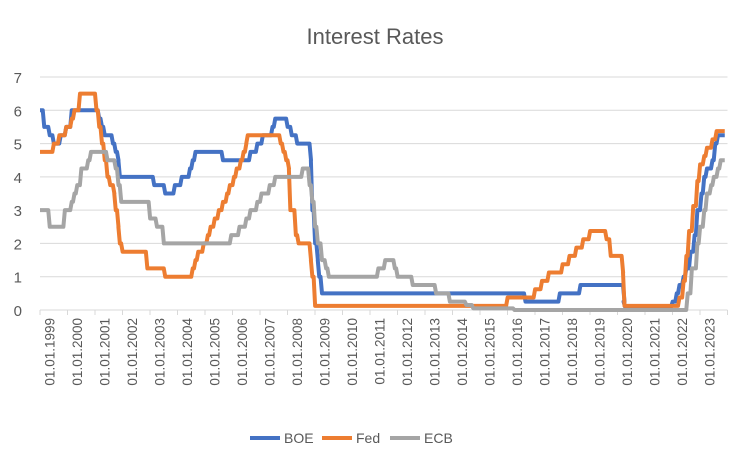 The height and width of the screenshot is (469, 750). What do you see at coordinates (242, 352) in the screenshot?
I see `x-tick-label: 01.01.2006` at bounding box center [242, 352].